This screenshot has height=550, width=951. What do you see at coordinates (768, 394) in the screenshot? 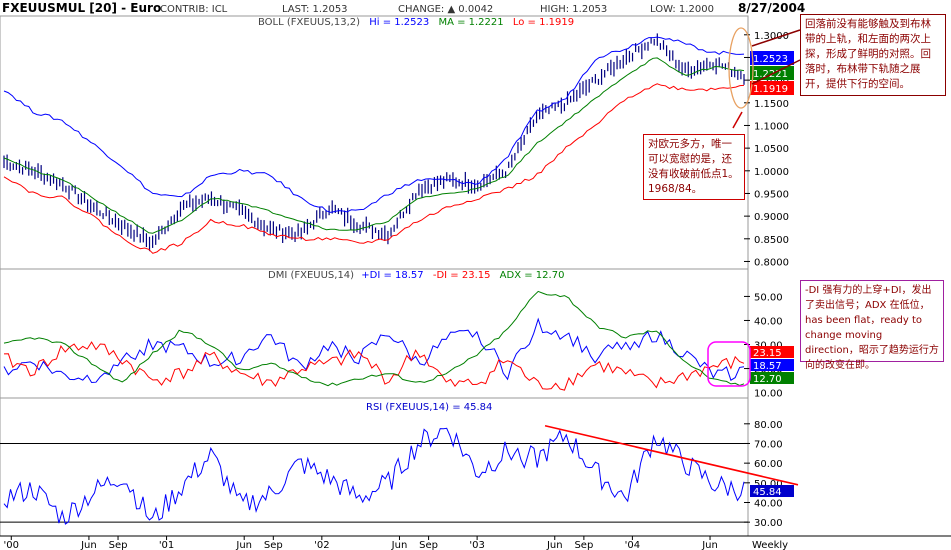
I see `dmi-y-tick-label: 10.00` at bounding box center [768, 394].